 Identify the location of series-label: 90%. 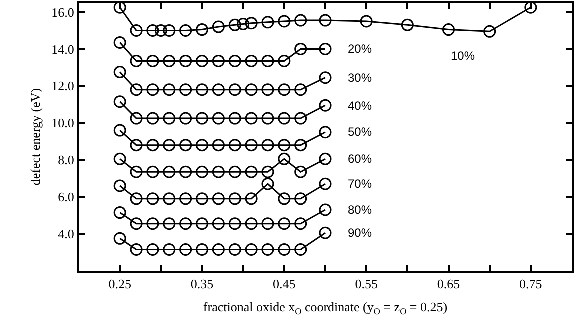
(360, 233).